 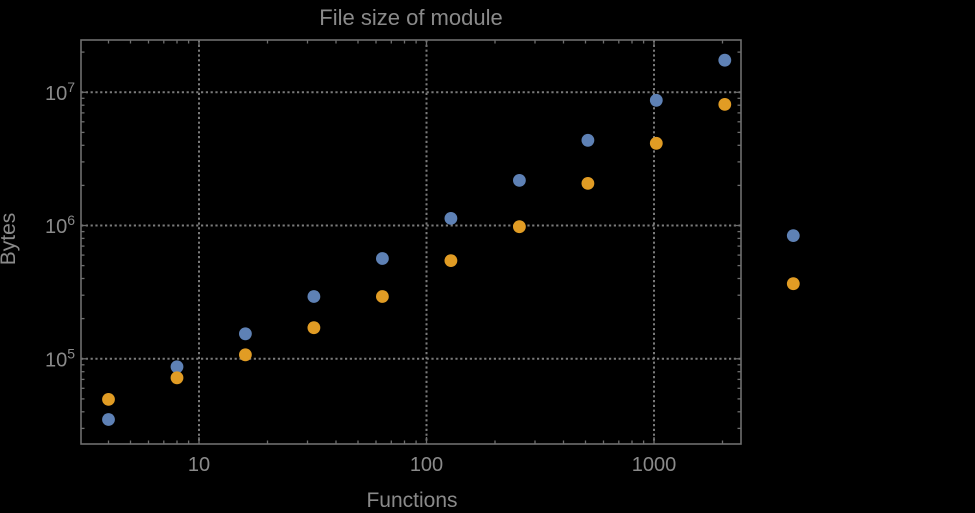 I want to click on y-tick-labels: 10⁵ 10⁶ 10⁷, so click(x=60, y=225).